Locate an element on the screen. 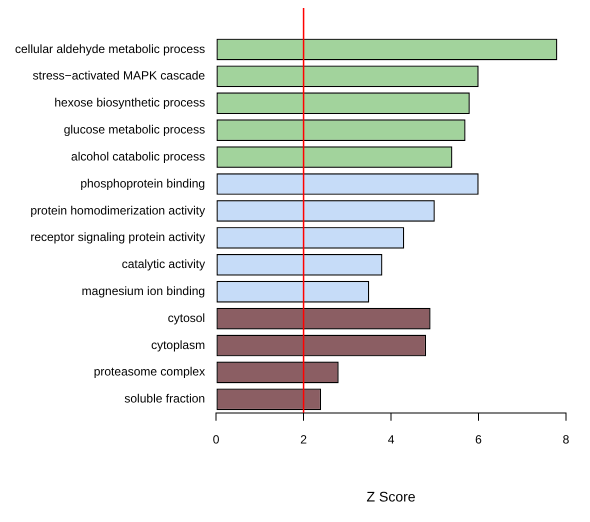 Image resolution: width=590 pixels, height=522 pixels. y-tick-label: magnesium ion binding is located at coordinates (144, 291).